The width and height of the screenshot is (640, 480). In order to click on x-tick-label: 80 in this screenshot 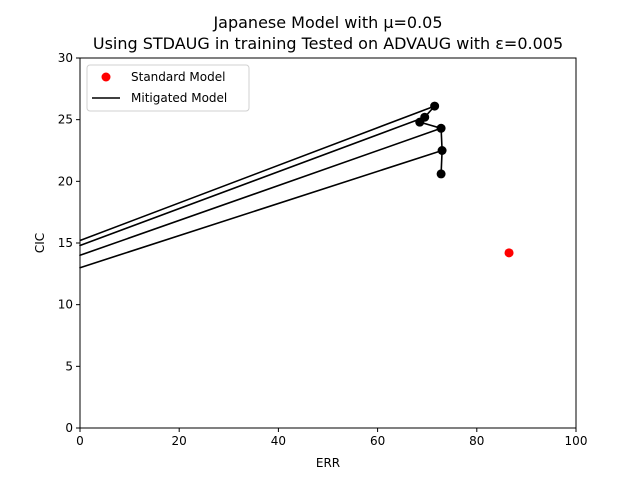, I will do `click(476, 441)`.